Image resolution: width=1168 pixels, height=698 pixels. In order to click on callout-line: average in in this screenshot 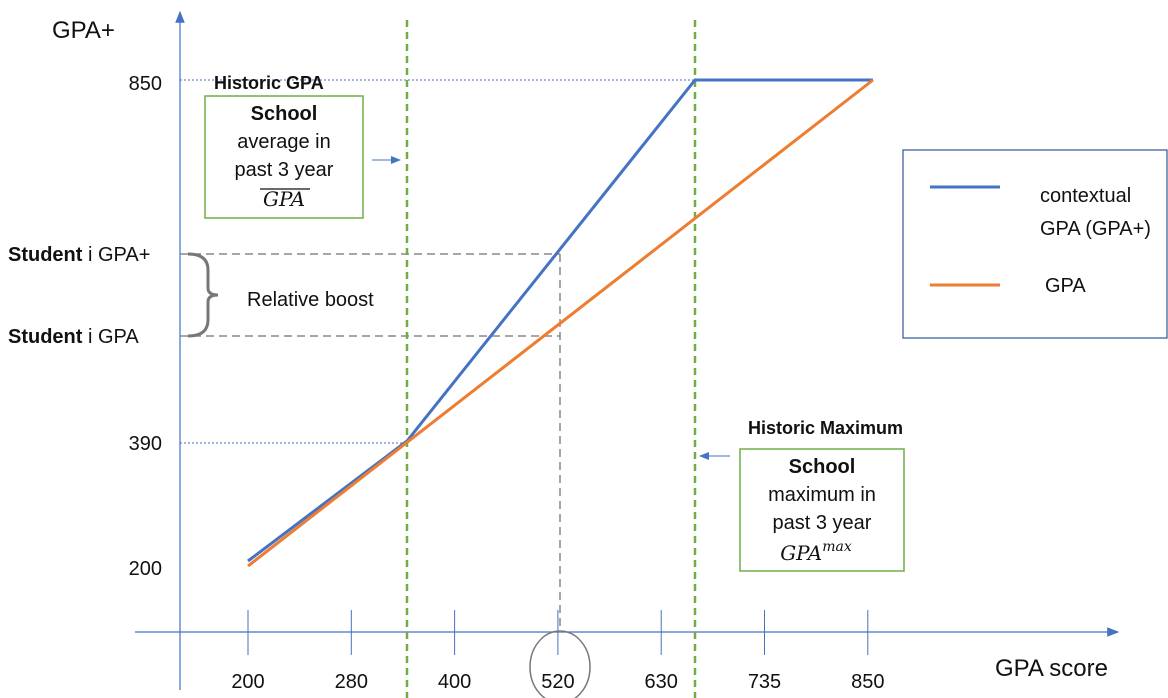, I will do `click(283, 142)`.